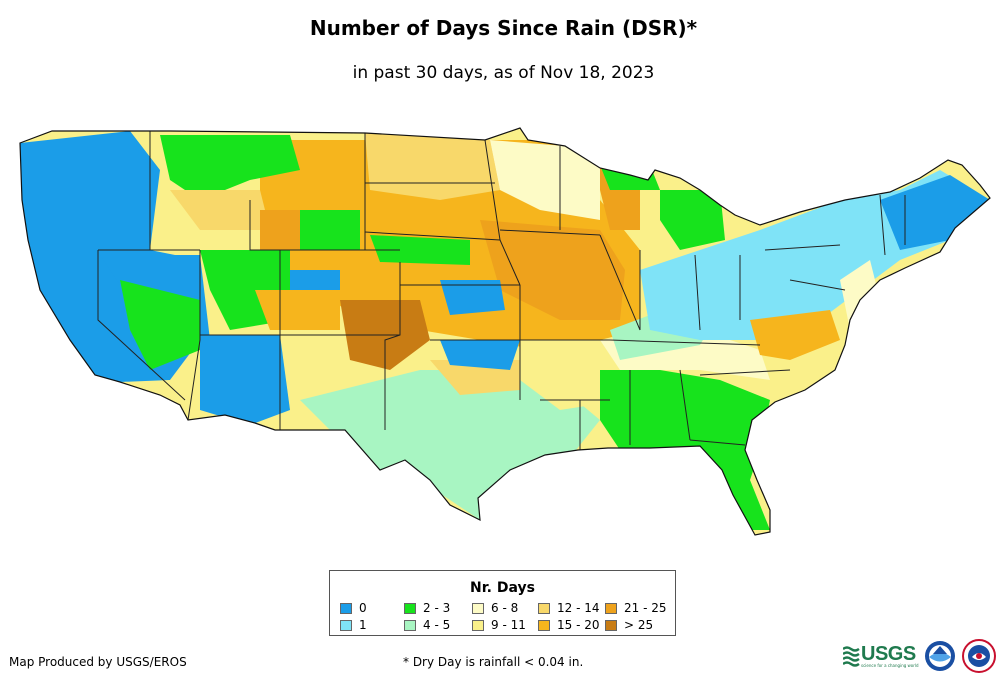 Image resolution: width=1007 pixels, height=691 pixels. I want to click on nws-logo-icon, so click(979, 656).